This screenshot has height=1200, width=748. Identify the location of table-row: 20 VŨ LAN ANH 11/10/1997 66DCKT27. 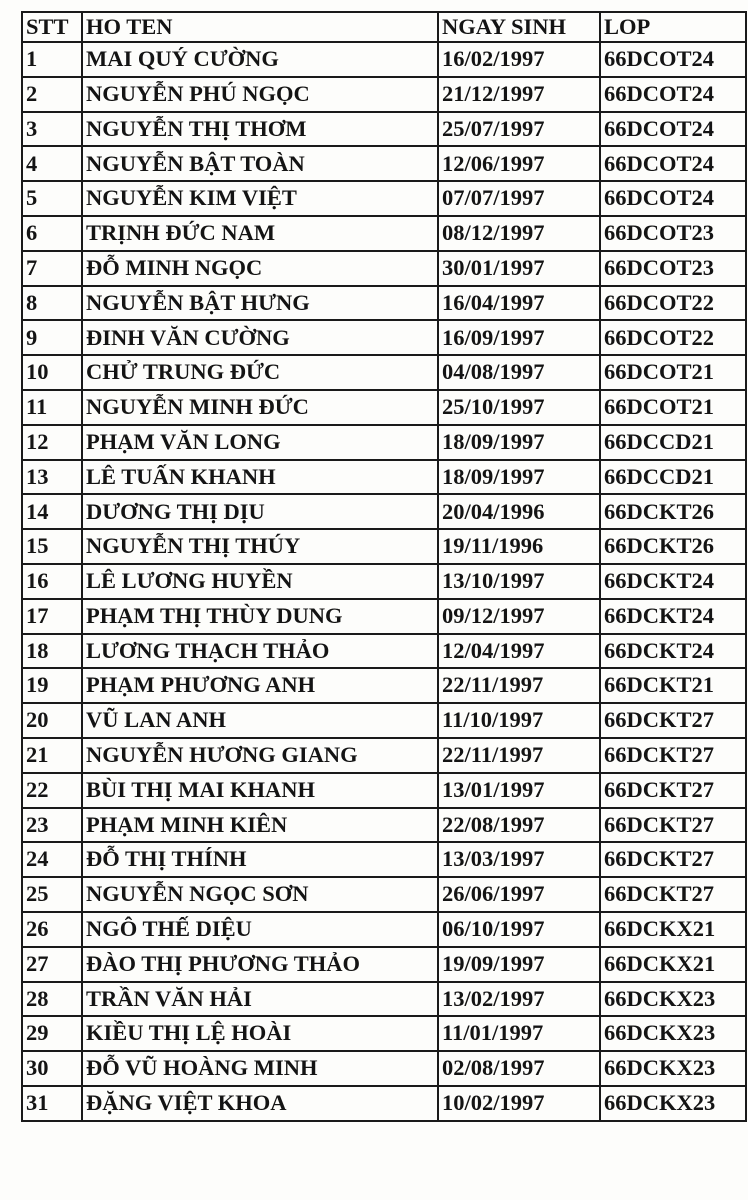
(384, 720).